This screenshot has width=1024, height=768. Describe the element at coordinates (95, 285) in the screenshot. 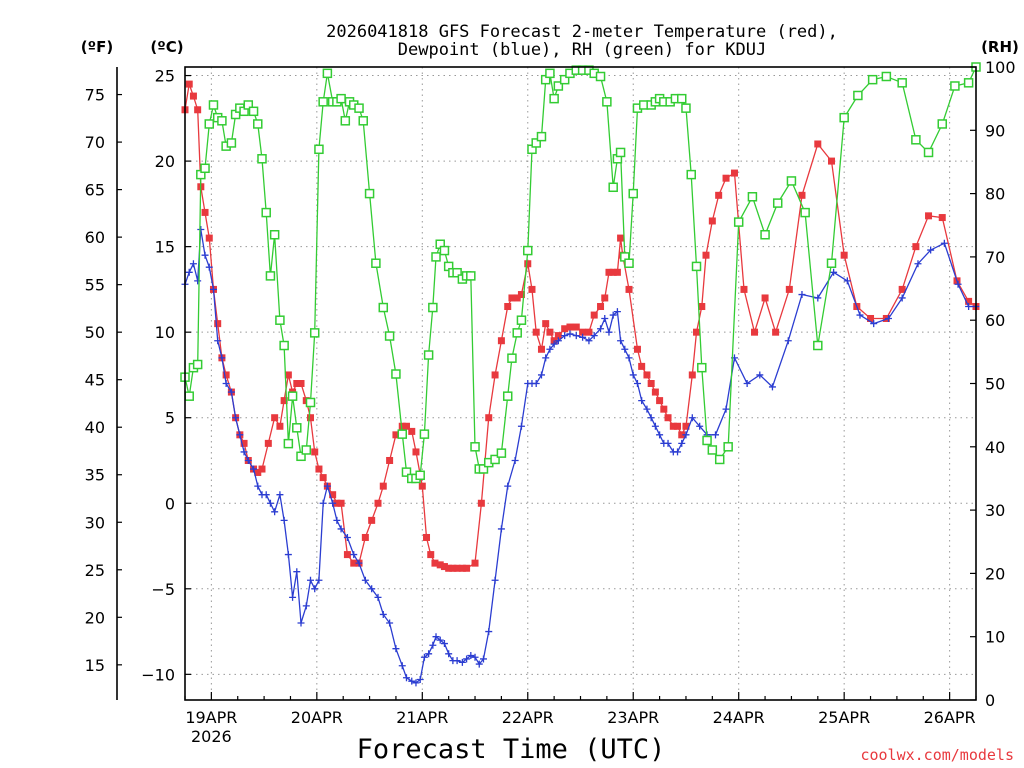

I see `fahrenheit-tick-label: 55` at that location.